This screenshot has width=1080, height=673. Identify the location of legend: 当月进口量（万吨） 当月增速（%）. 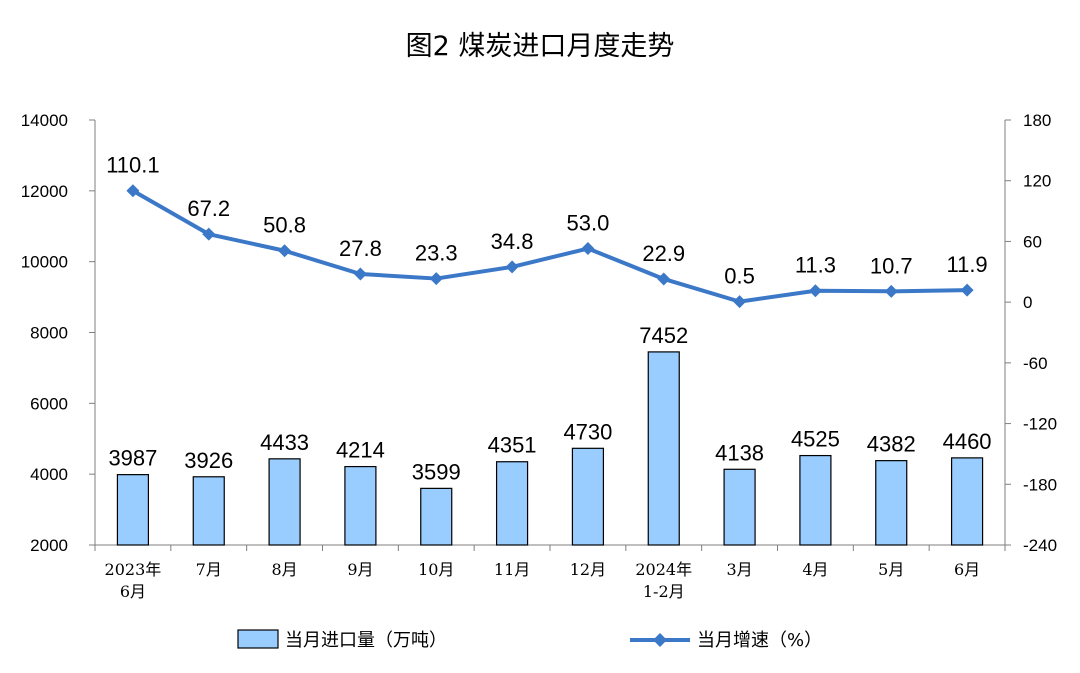
(529, 640).